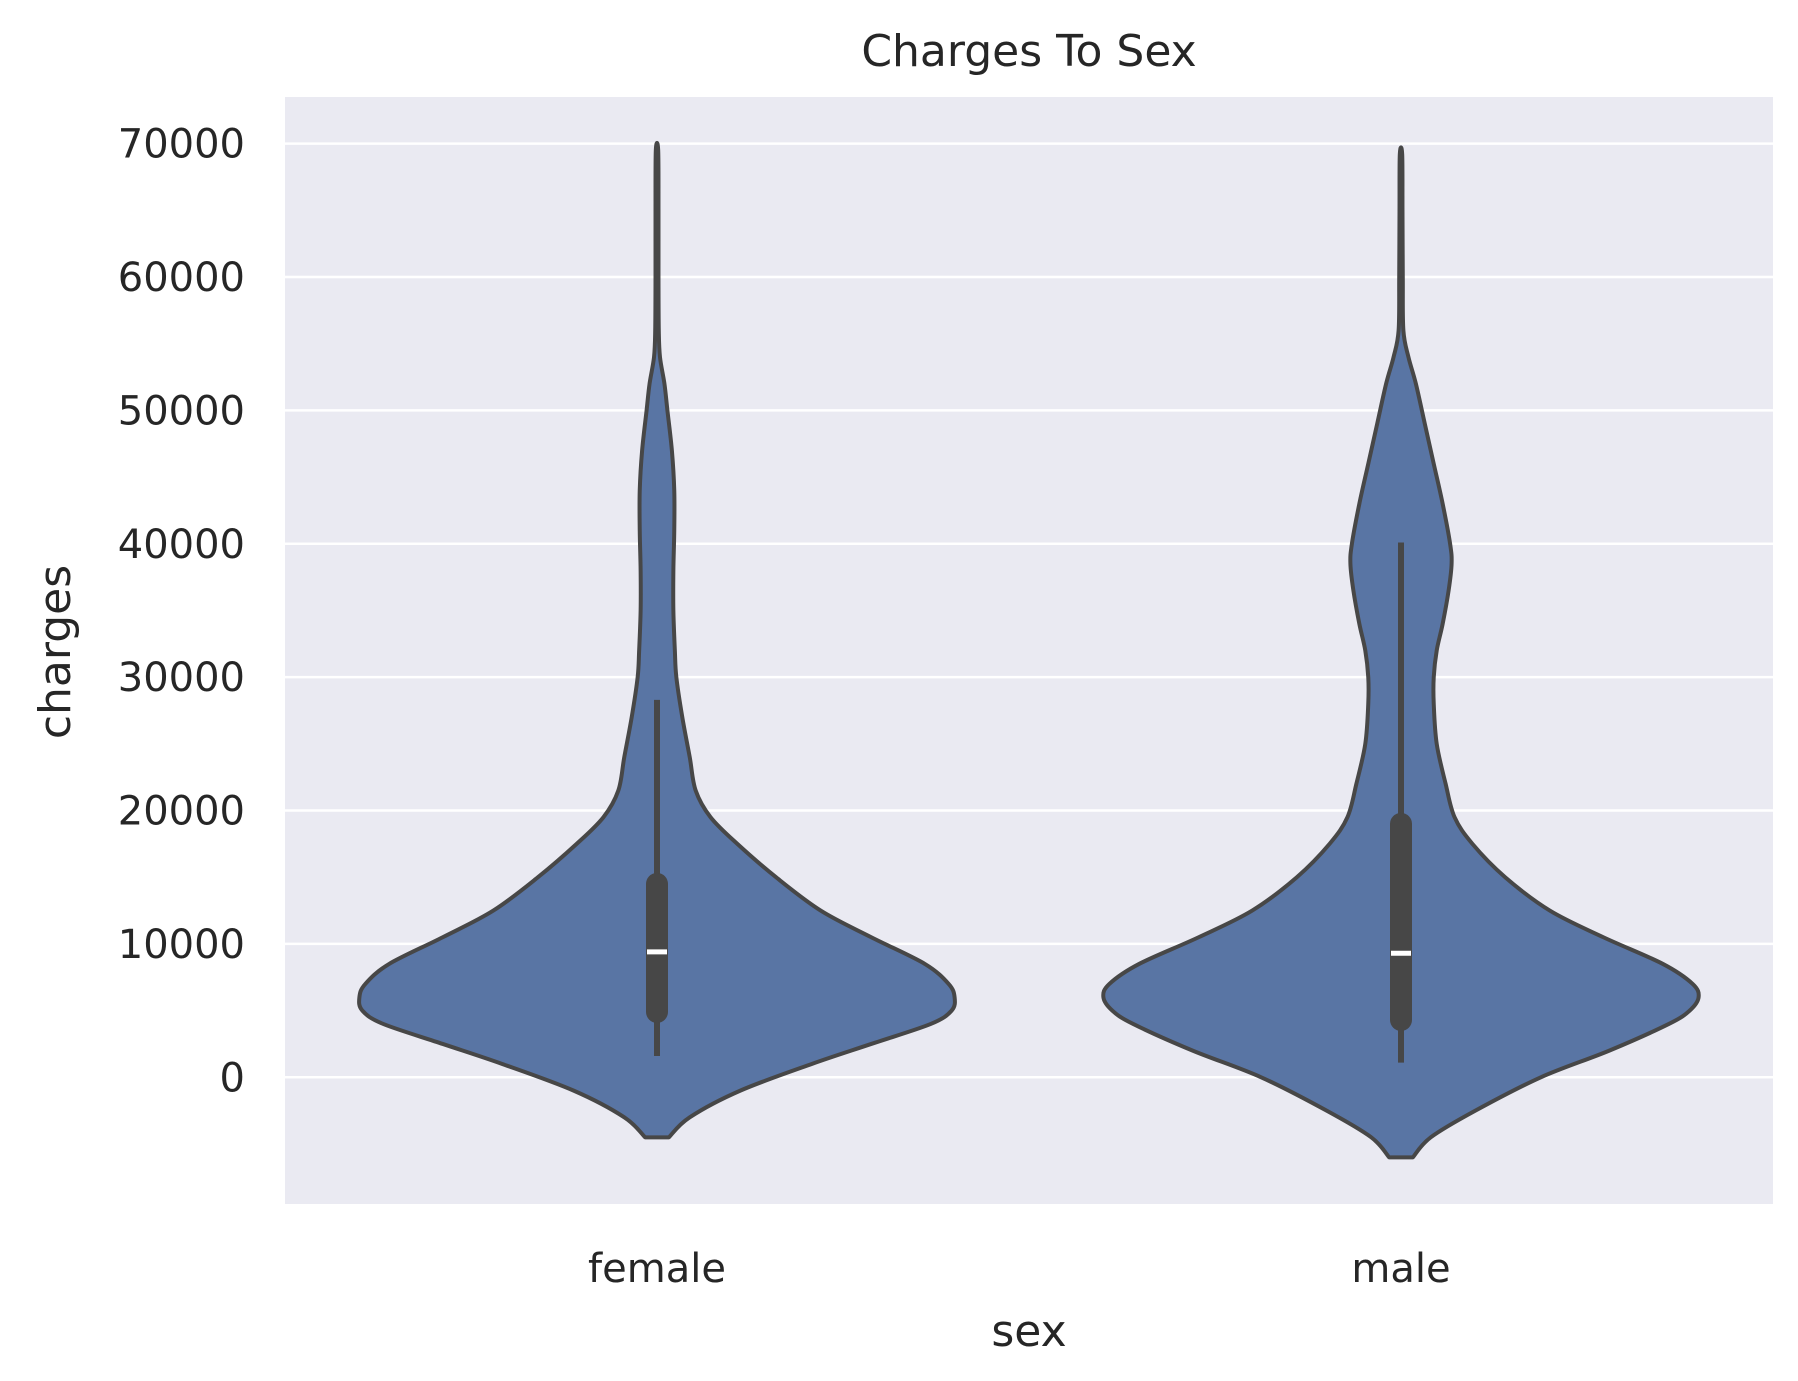  I want to click on y-tick-label: 30000, so click(181, 678).